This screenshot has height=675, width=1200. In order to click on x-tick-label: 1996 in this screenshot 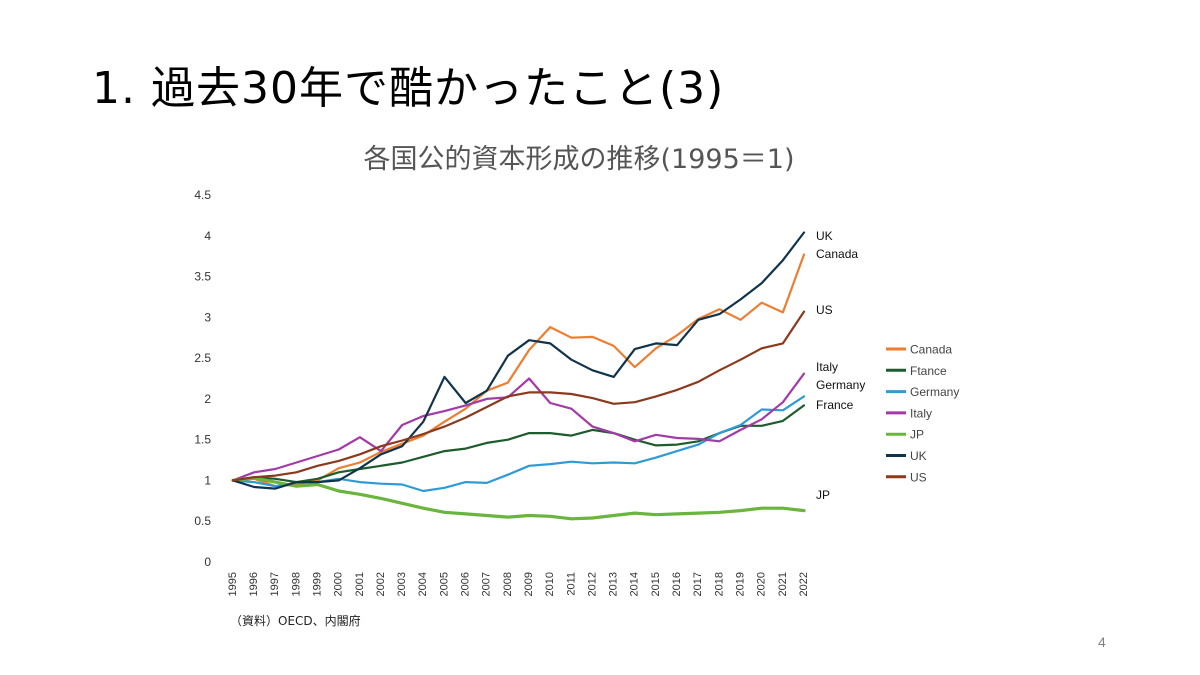, I will do `click(254, 584)`.